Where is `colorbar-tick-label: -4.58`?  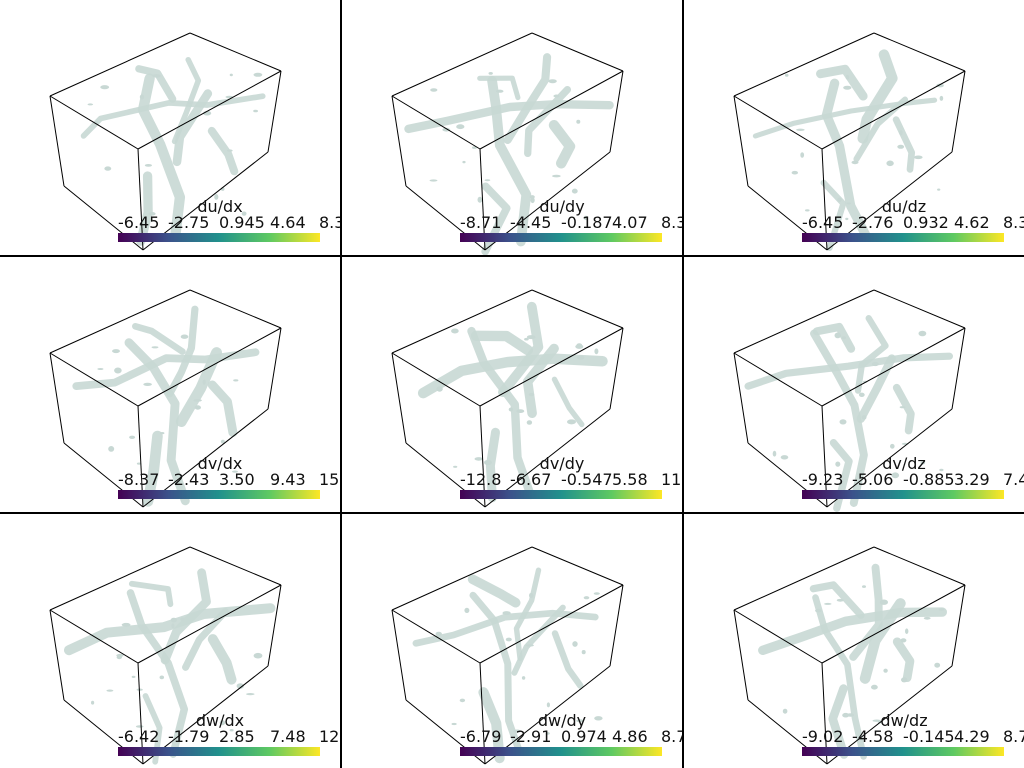
colorbar-tick-label: -4.58 is located at coordinates (873, 736).